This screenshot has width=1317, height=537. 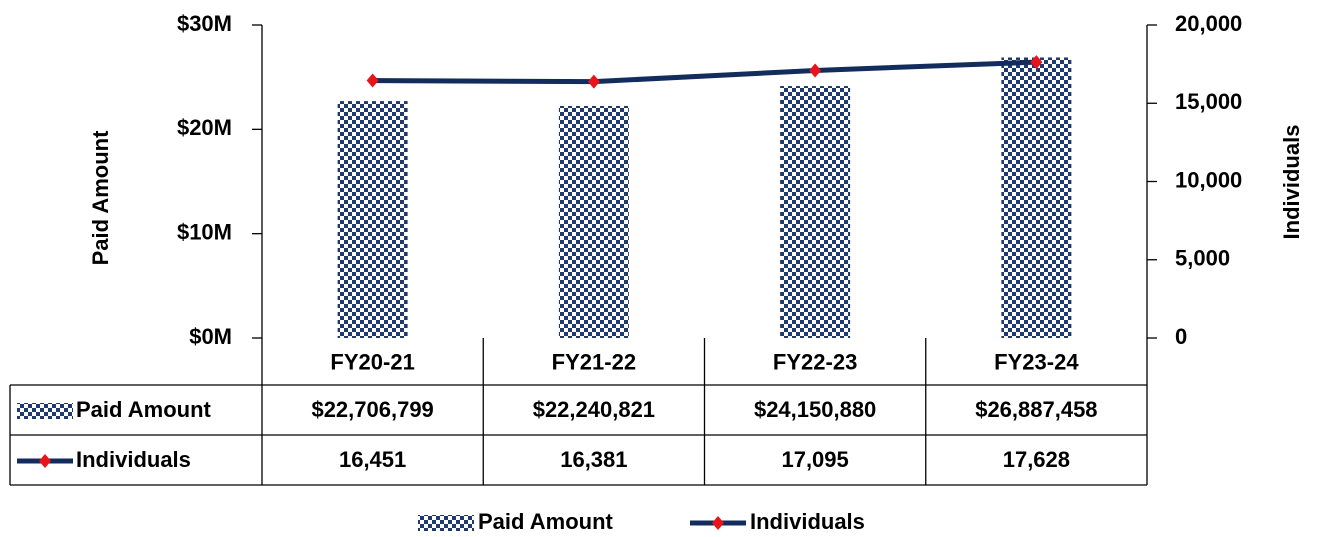 I want to click on table-row-header: Individuals, so click(x=133, y=459).